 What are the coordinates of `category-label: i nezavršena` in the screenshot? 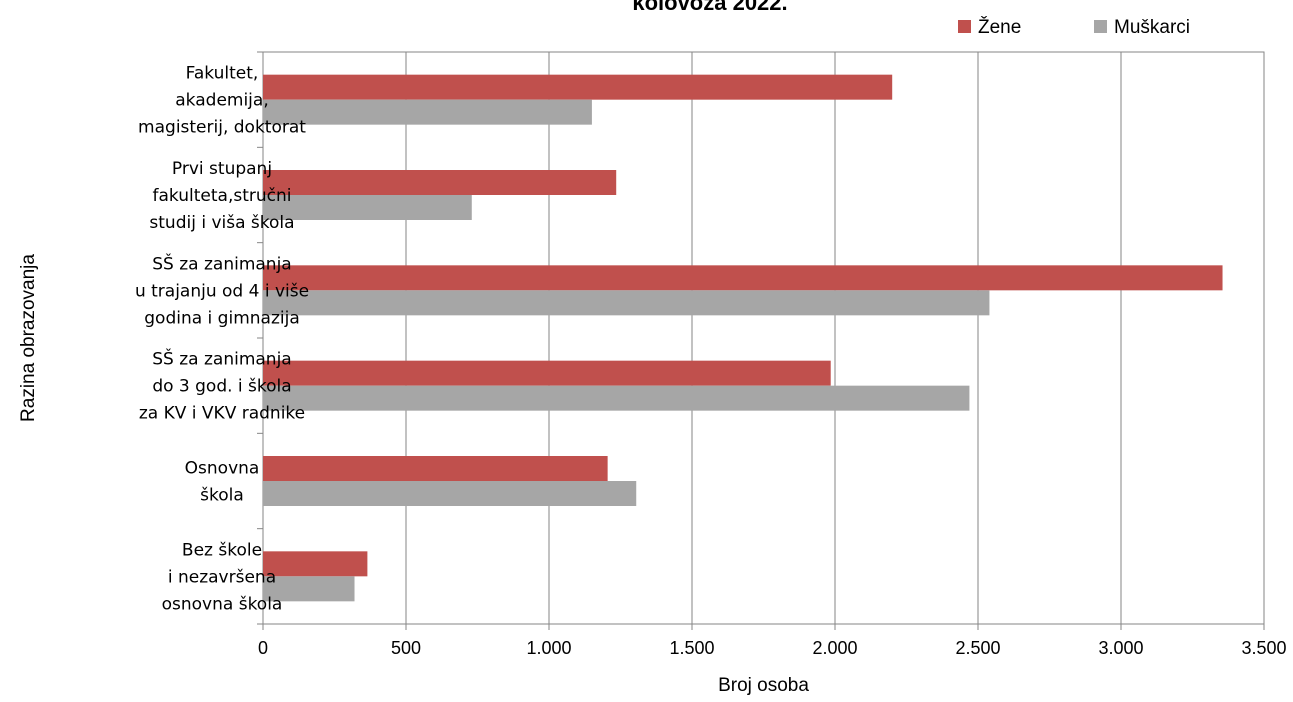 It's located at (222, 577).